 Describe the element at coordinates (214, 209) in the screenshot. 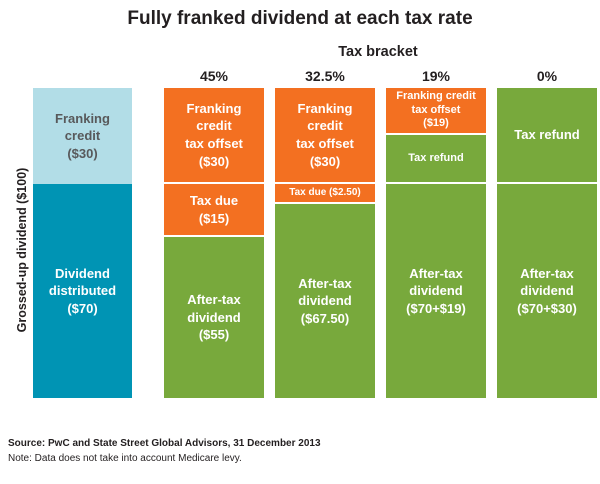

I see `bracket-45-tax-due: Tax due ($15)` at that location.